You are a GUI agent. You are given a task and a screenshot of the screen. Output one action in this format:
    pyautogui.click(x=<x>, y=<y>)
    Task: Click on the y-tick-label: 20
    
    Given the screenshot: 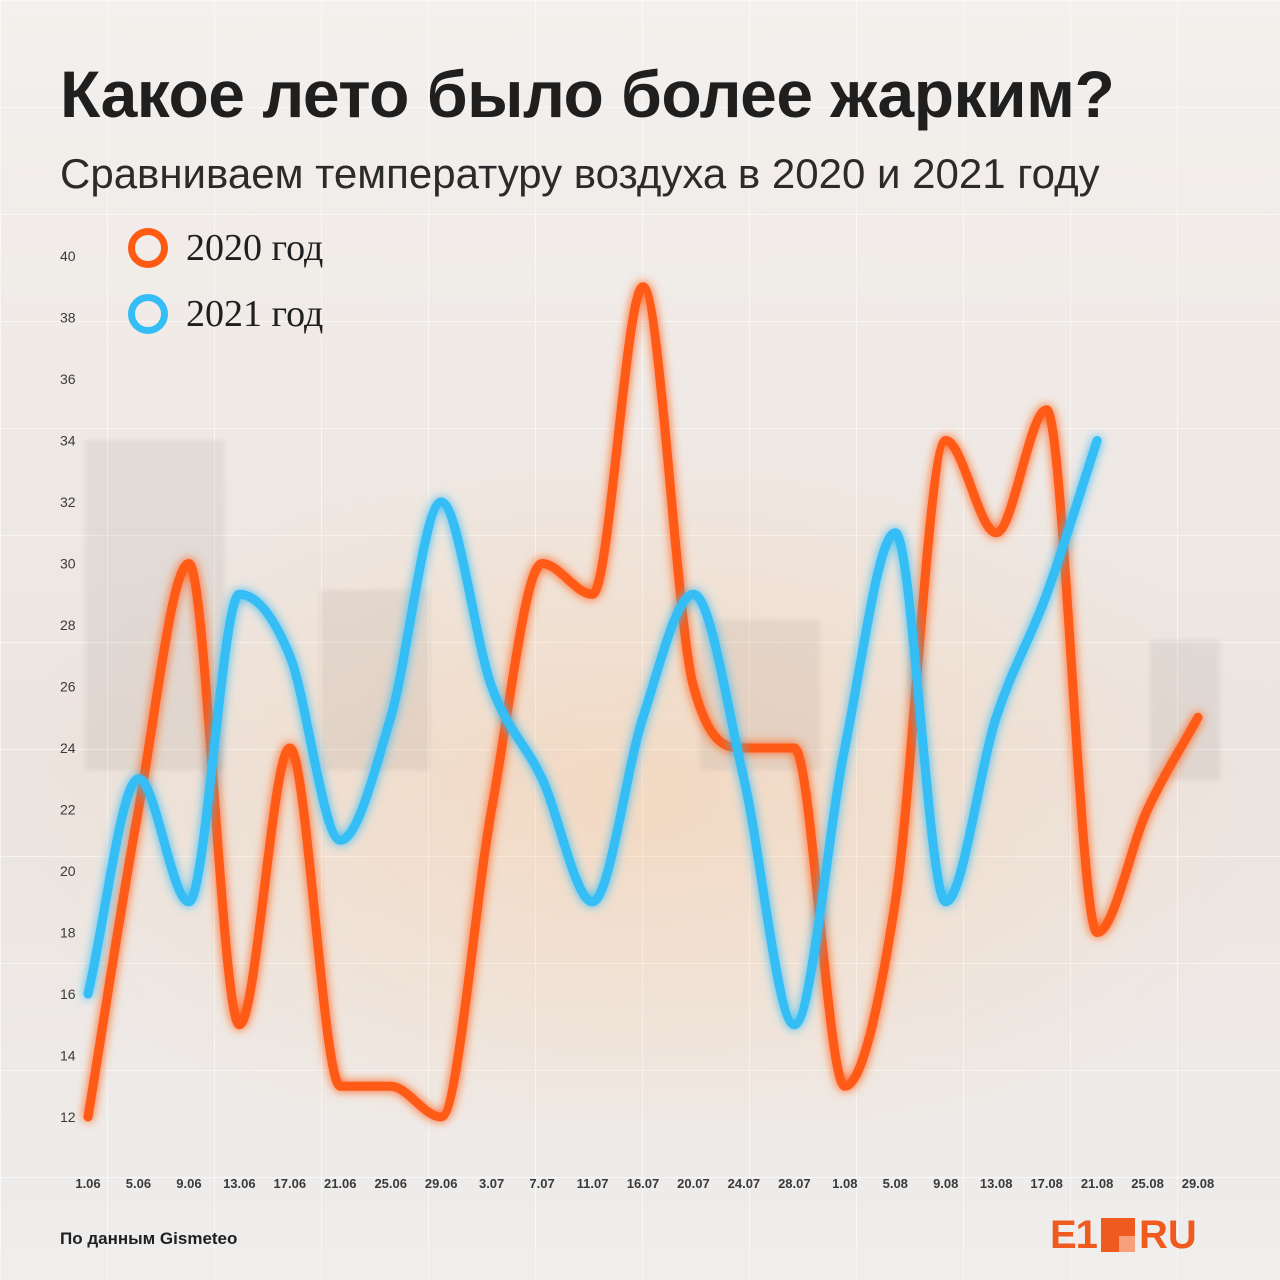 What is the action you would take?
    pyautogui.click(x=68, y=871)
    